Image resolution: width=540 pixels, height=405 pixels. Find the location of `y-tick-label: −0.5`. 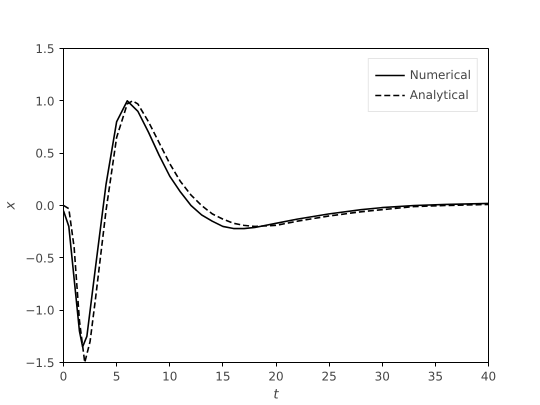

y-tick-label: −0.5 is located at coordinates (39, 258).